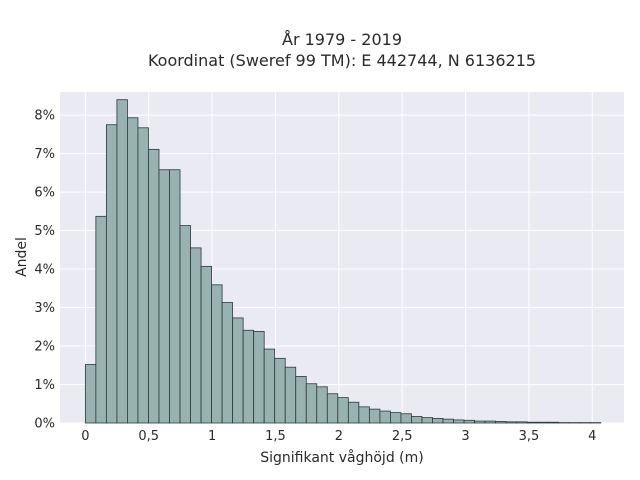 Image resolution: width=640 pixels, height=480 pixels. What do you see at coordinates (341, 457) in the screenshot?
I see `x-axis-label: Signifikant våghöjd (m)` at bounding box center [341, 457].